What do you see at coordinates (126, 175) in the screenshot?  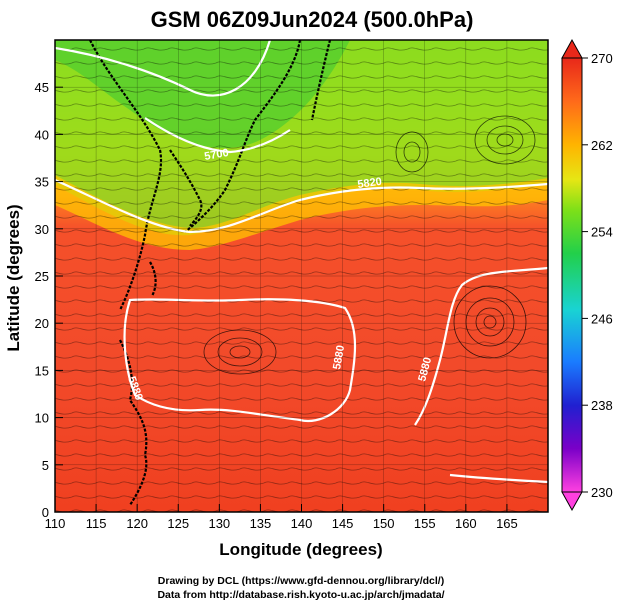 I see `coastline-china` at bounding box center [126, 175].